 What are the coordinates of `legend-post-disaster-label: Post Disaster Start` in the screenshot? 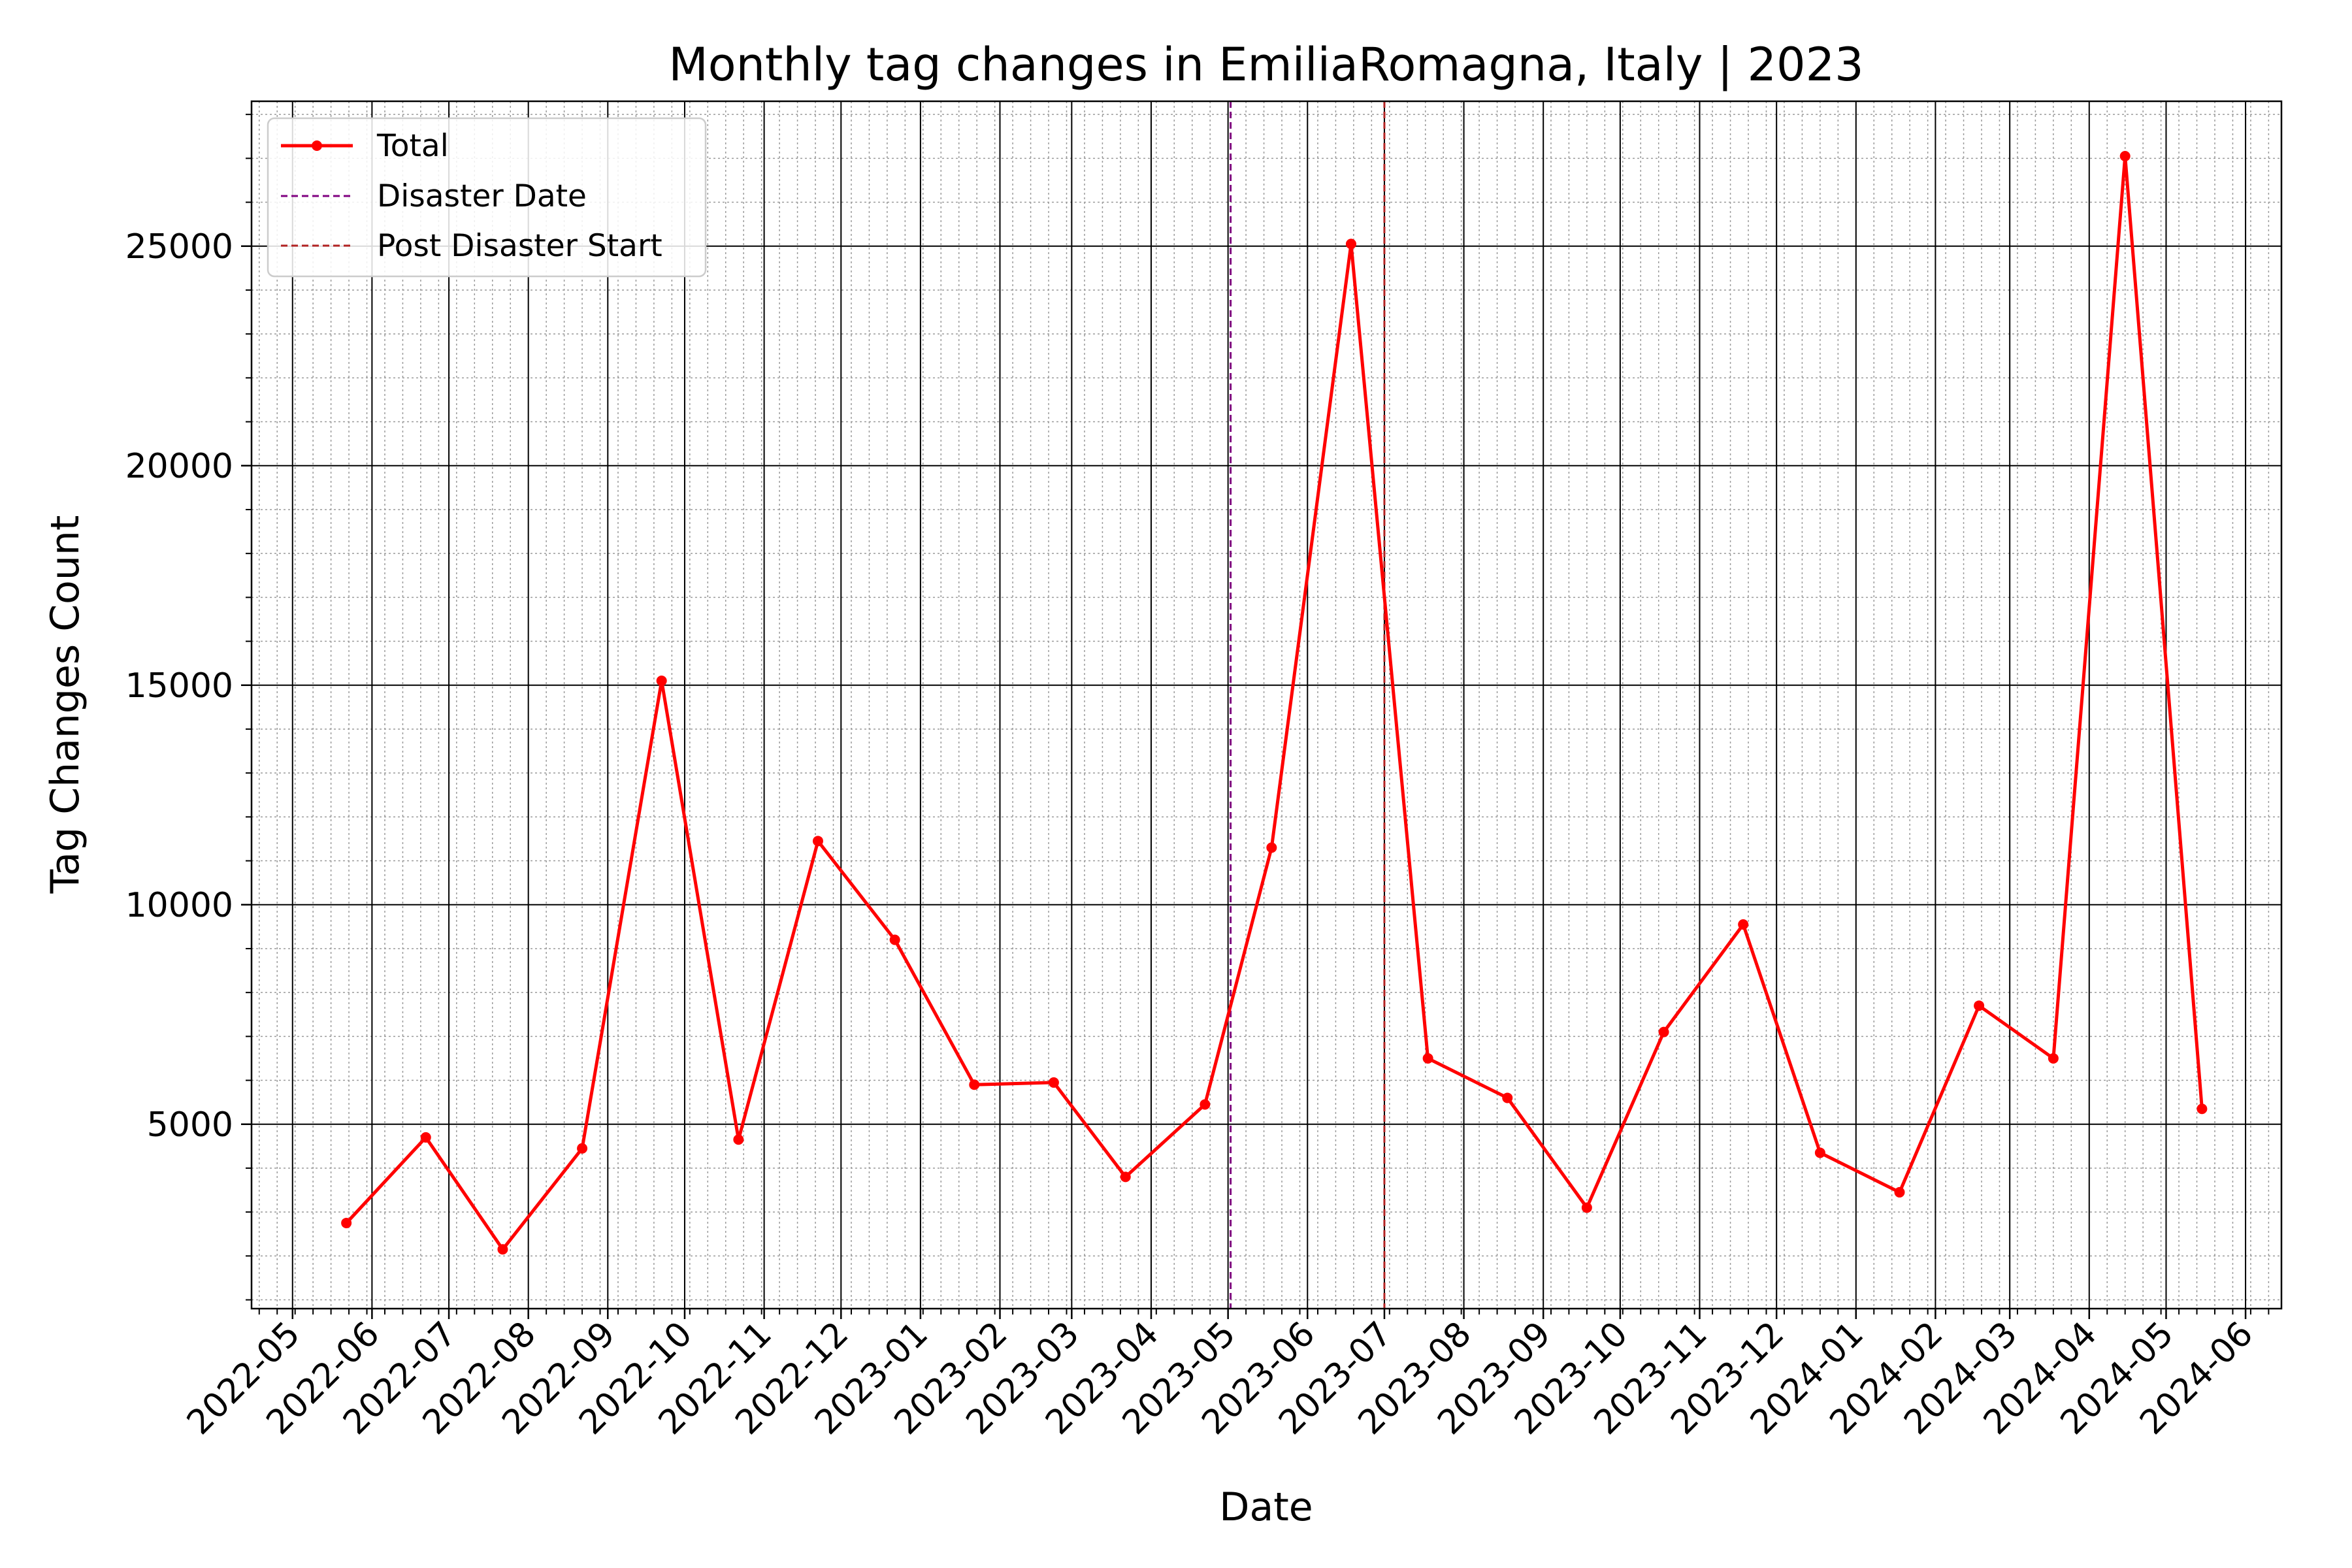 It's located at (519, 246).